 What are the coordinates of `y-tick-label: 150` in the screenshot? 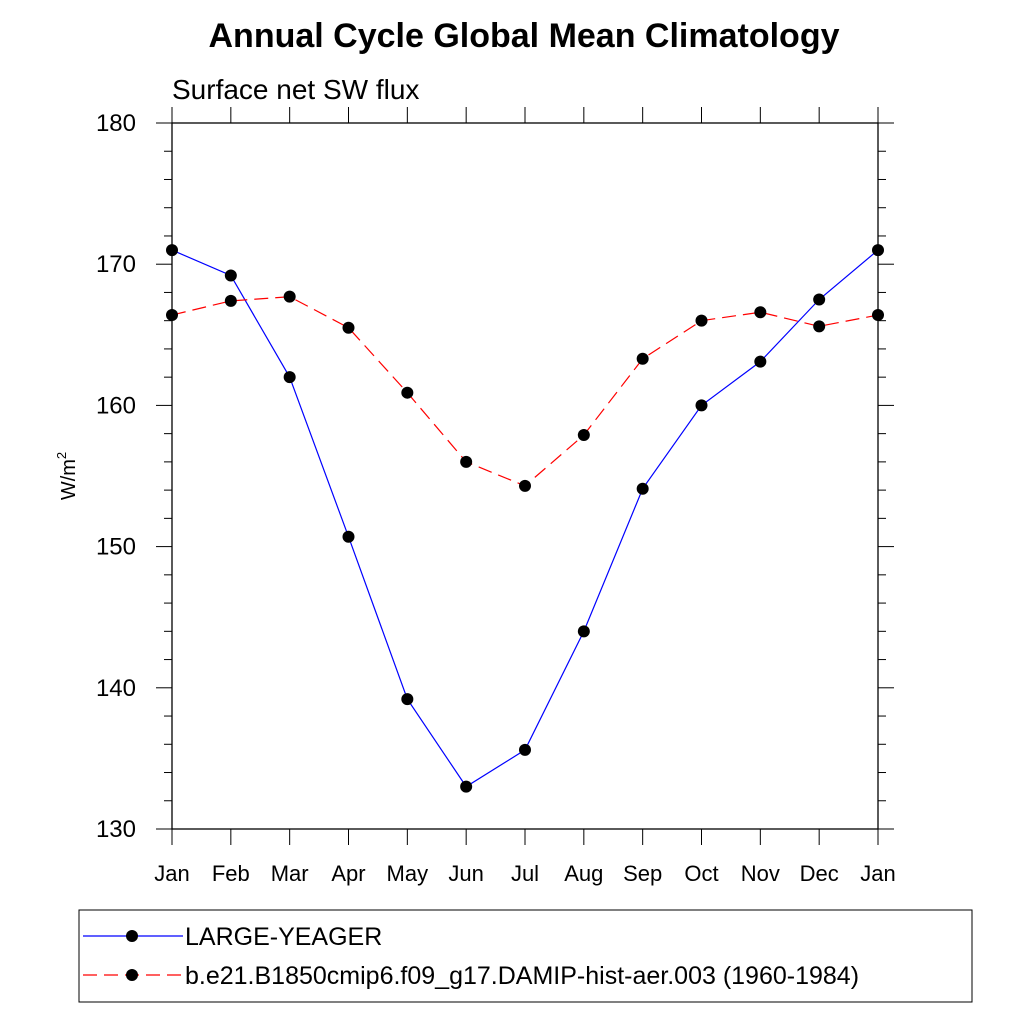 It's located at (116, 547).